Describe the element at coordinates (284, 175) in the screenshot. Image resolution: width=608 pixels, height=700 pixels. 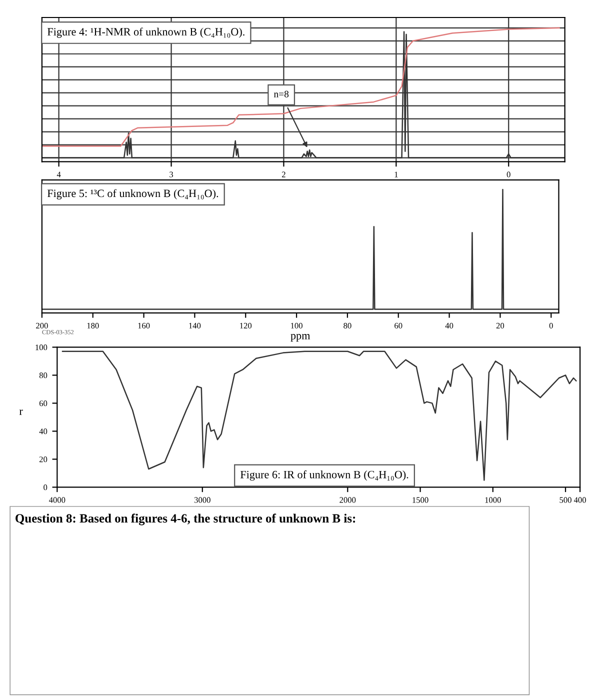
I see `x-tick-label: 2` at that location.